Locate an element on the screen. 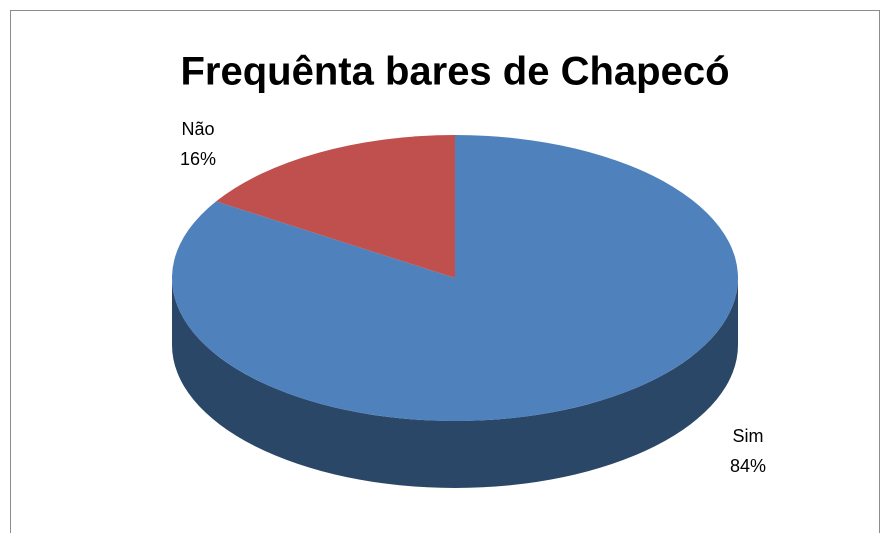 Image resolution: width=890 pixels, height=533 pixels. pie-slice is located at coordinates (335, 206).